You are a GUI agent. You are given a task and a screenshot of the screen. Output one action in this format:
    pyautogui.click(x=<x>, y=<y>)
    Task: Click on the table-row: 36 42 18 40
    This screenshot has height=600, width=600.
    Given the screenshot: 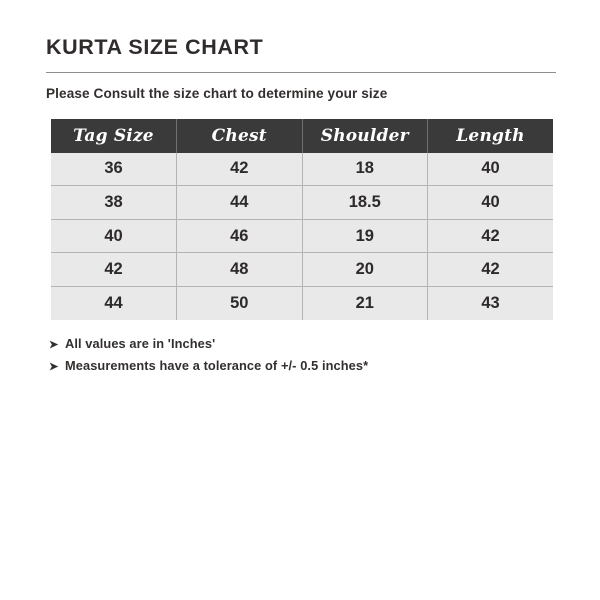 What is the action you would take?
    pyautogui.click(x=302, y=169)
    